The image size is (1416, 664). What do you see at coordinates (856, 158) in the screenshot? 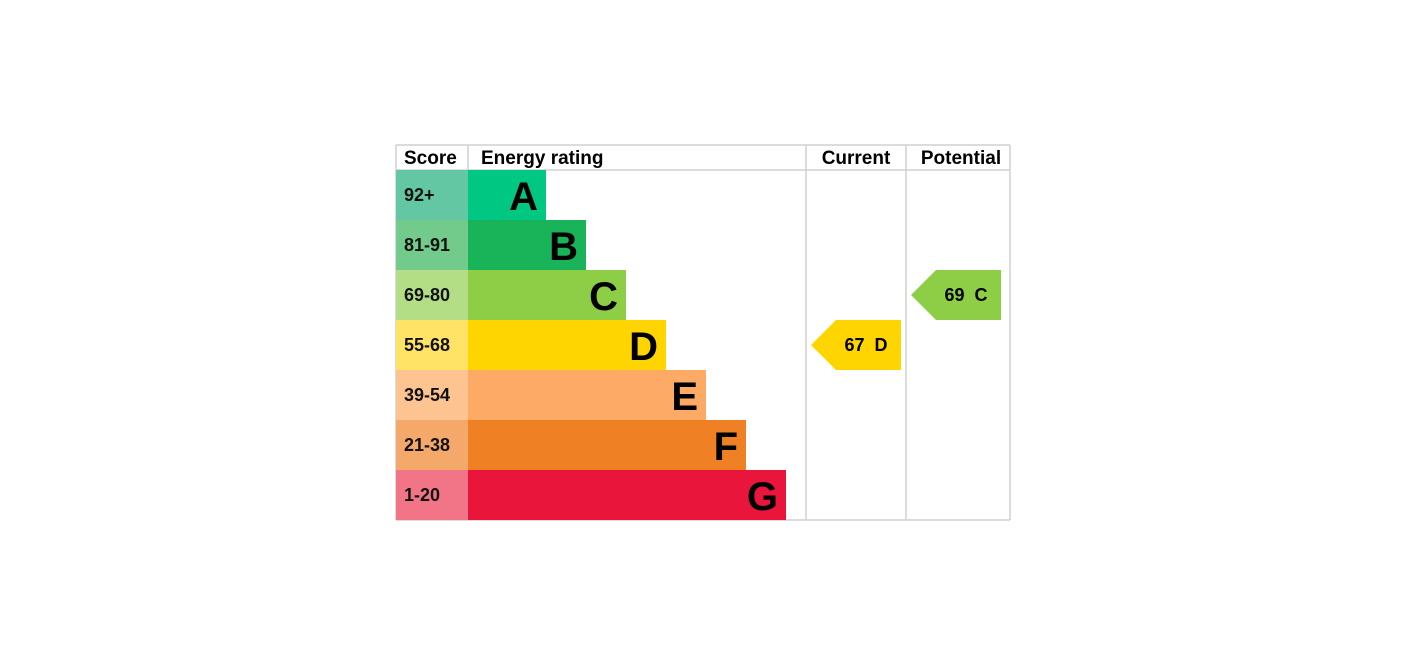
I see `header-current: Current` at bounding box center [856, 158].